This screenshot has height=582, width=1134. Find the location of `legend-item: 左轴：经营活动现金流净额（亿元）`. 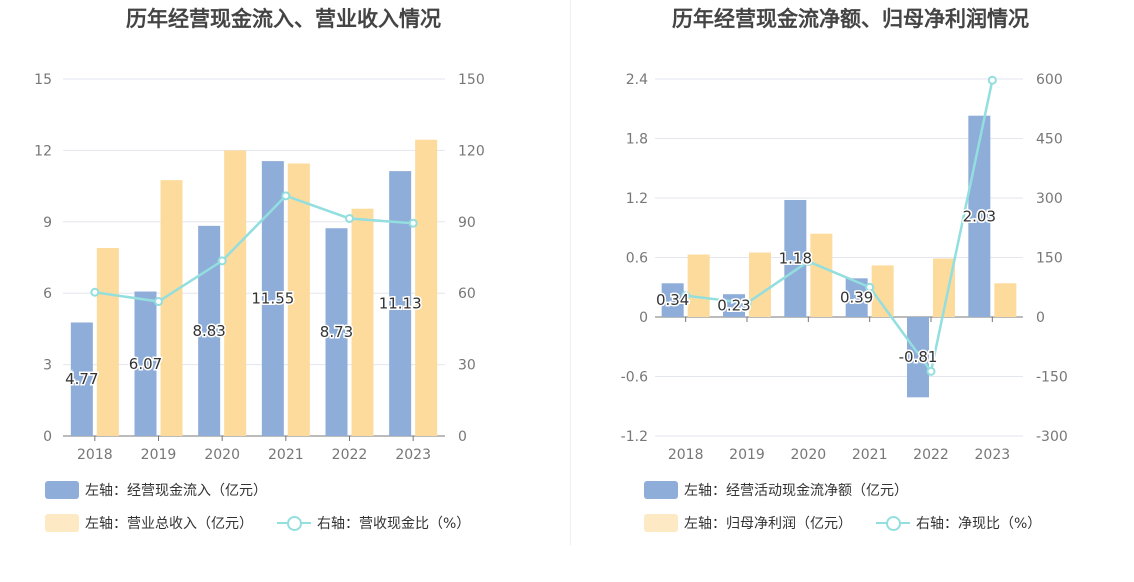

legend-item: 左轴：经营活动现金流净额（亿元） is located at coordinates (776, 490).